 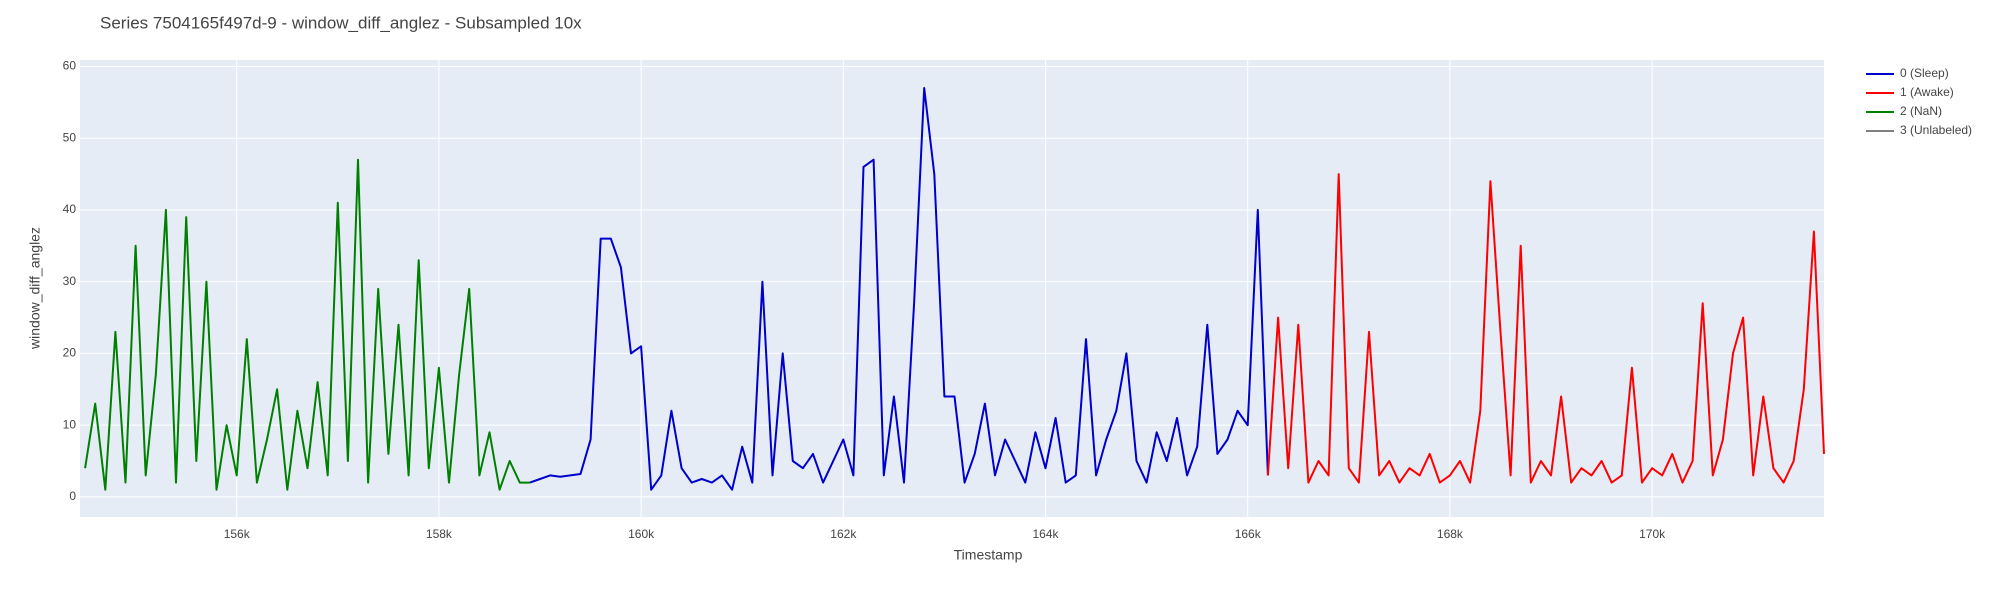 I want to click on y-tick-label: 50, so click(x=70, y=137).